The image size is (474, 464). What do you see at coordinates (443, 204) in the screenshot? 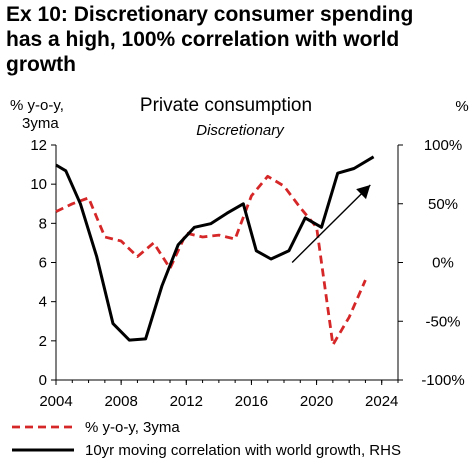
I see `right-tick-label: 50%` at bounding box center [443, 204].